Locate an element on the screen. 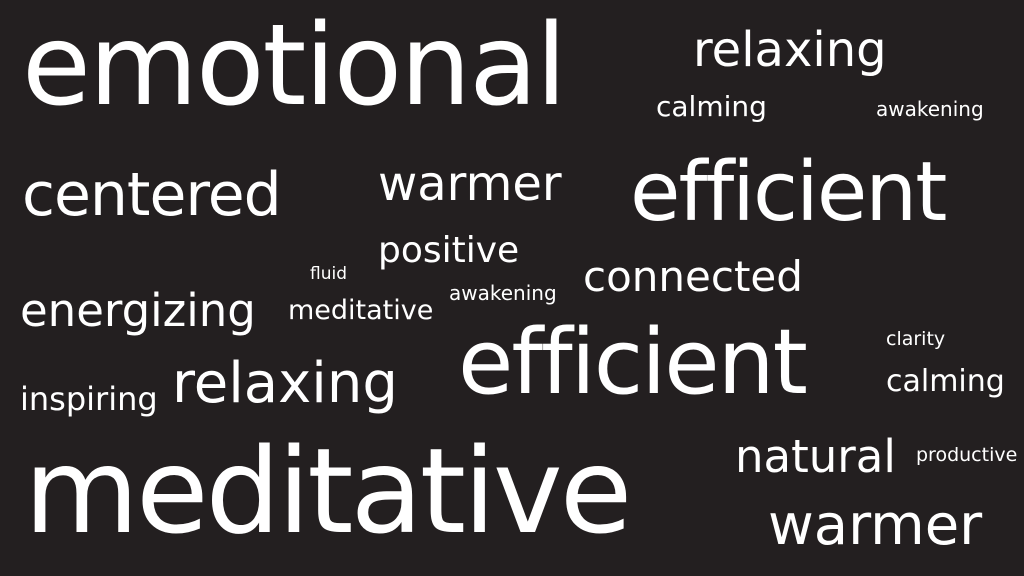  word-connected: connected is located at coordinates (693, 276).